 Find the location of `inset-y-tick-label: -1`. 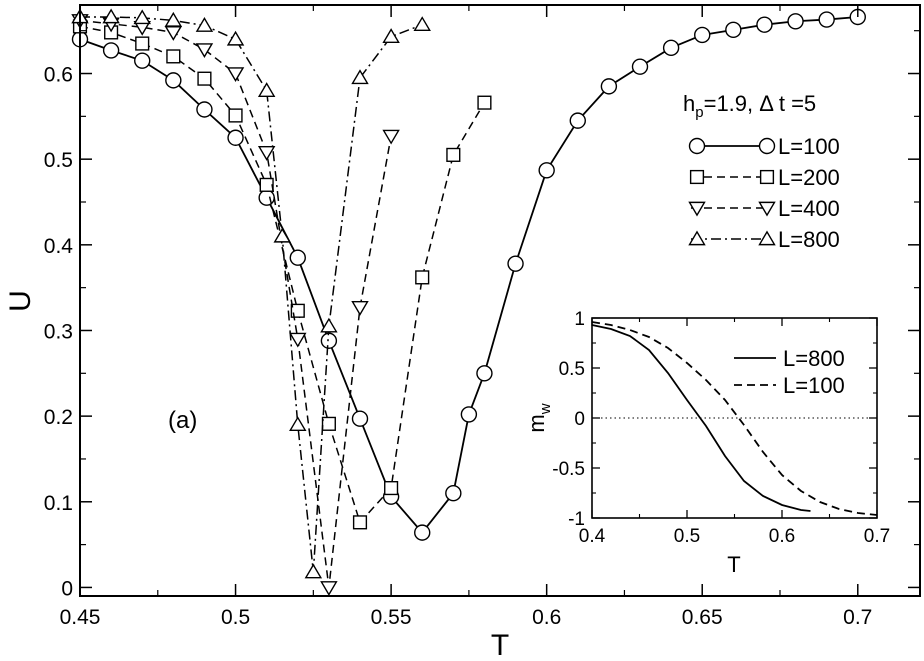

inset-y-tick-label: -1 is located at coordinates (576, 519).